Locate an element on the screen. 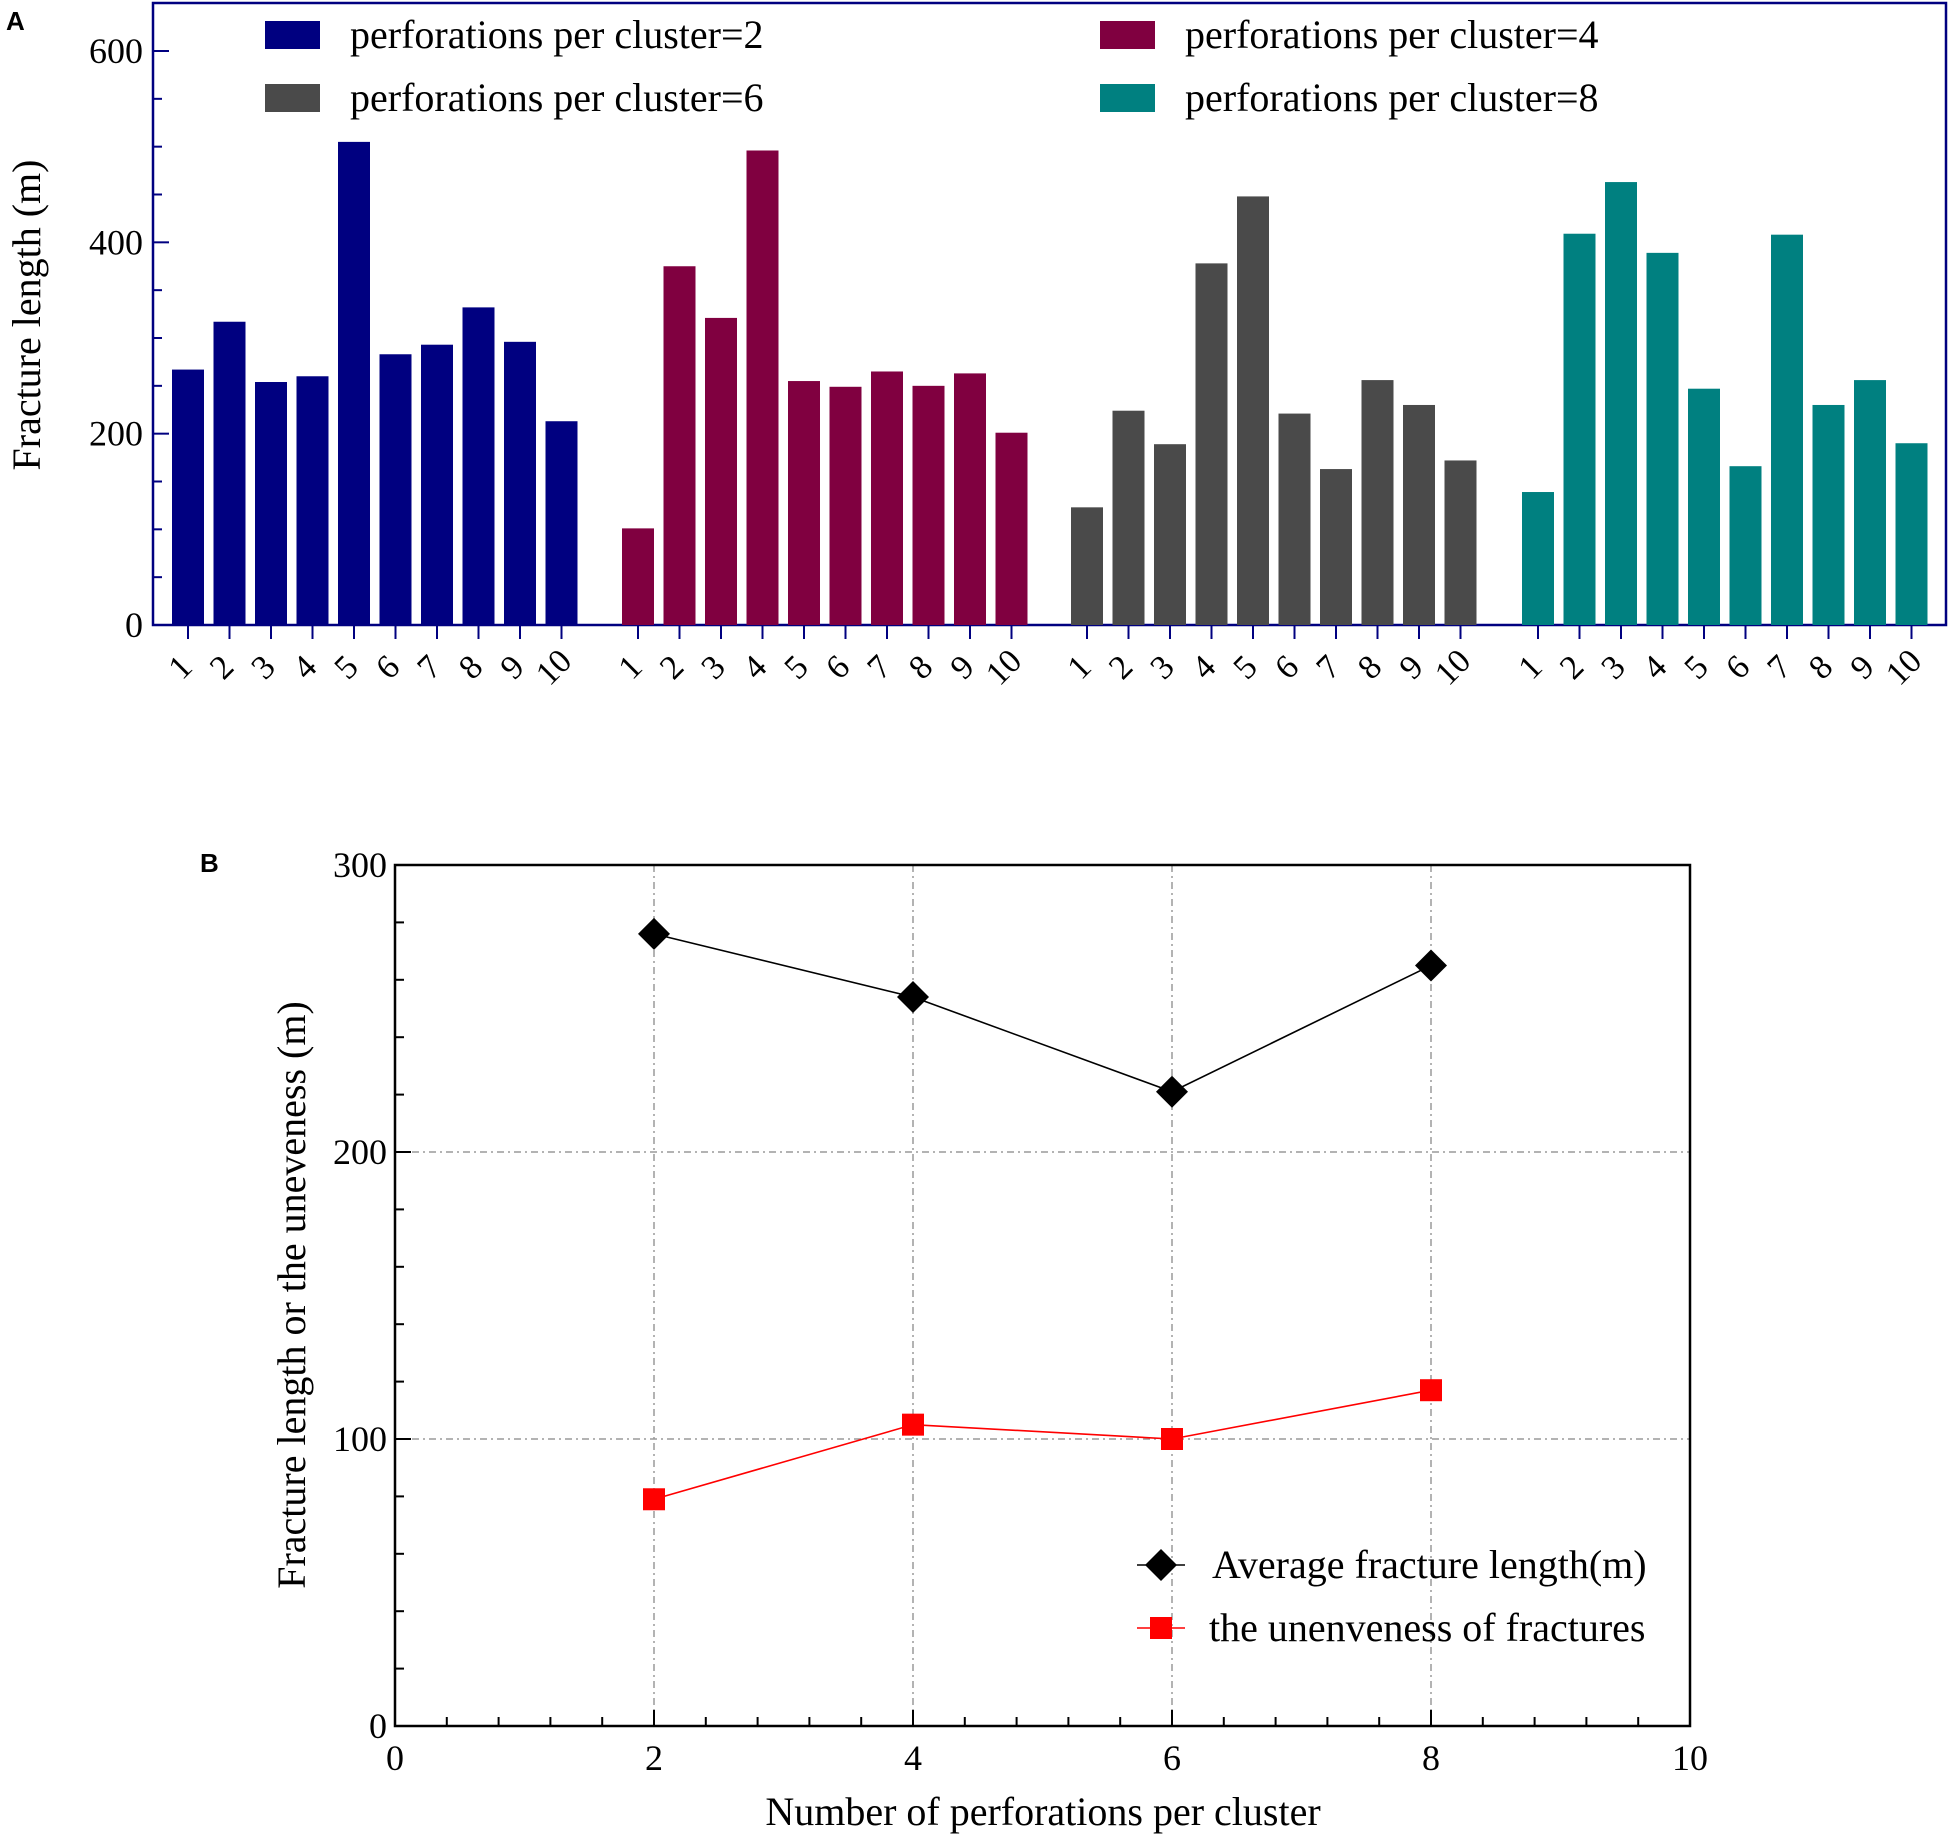 This screenshot has width=1951, height=1842. panel-a-label: A is located at coordinates (15, 21).